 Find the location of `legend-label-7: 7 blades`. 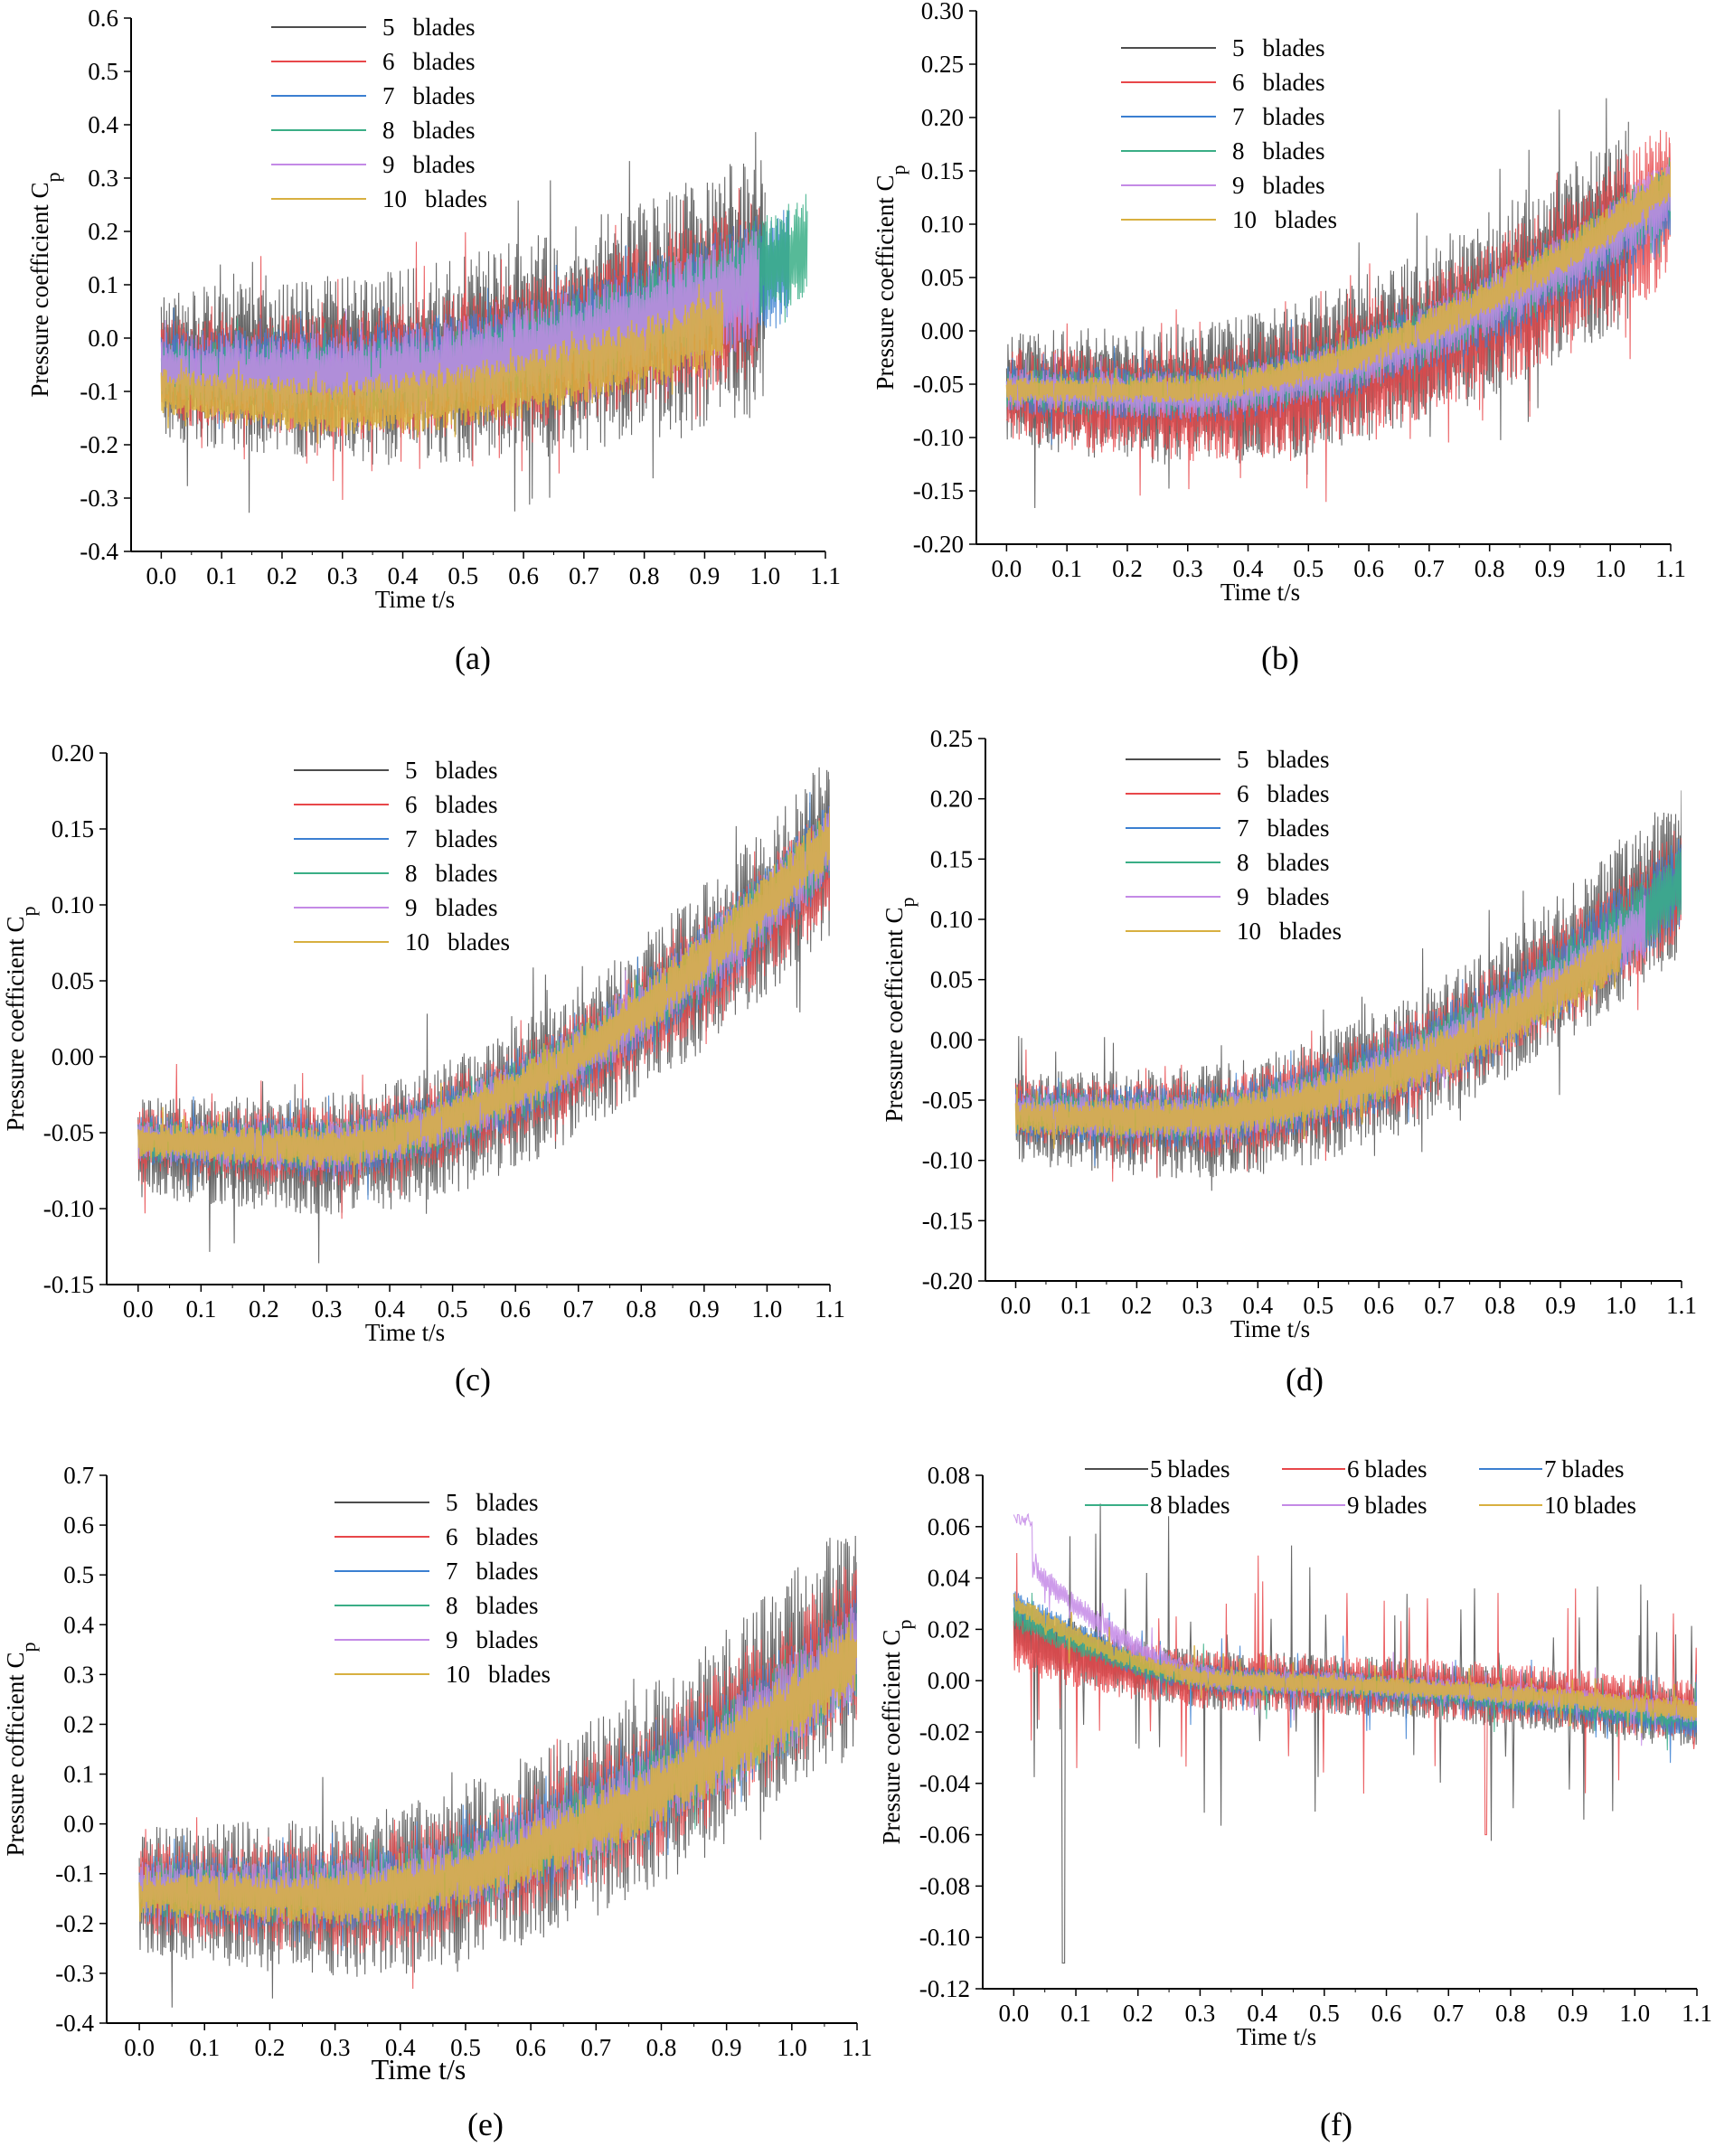

legend-label-7: 7 blades is located at coordinates (492, 1571).